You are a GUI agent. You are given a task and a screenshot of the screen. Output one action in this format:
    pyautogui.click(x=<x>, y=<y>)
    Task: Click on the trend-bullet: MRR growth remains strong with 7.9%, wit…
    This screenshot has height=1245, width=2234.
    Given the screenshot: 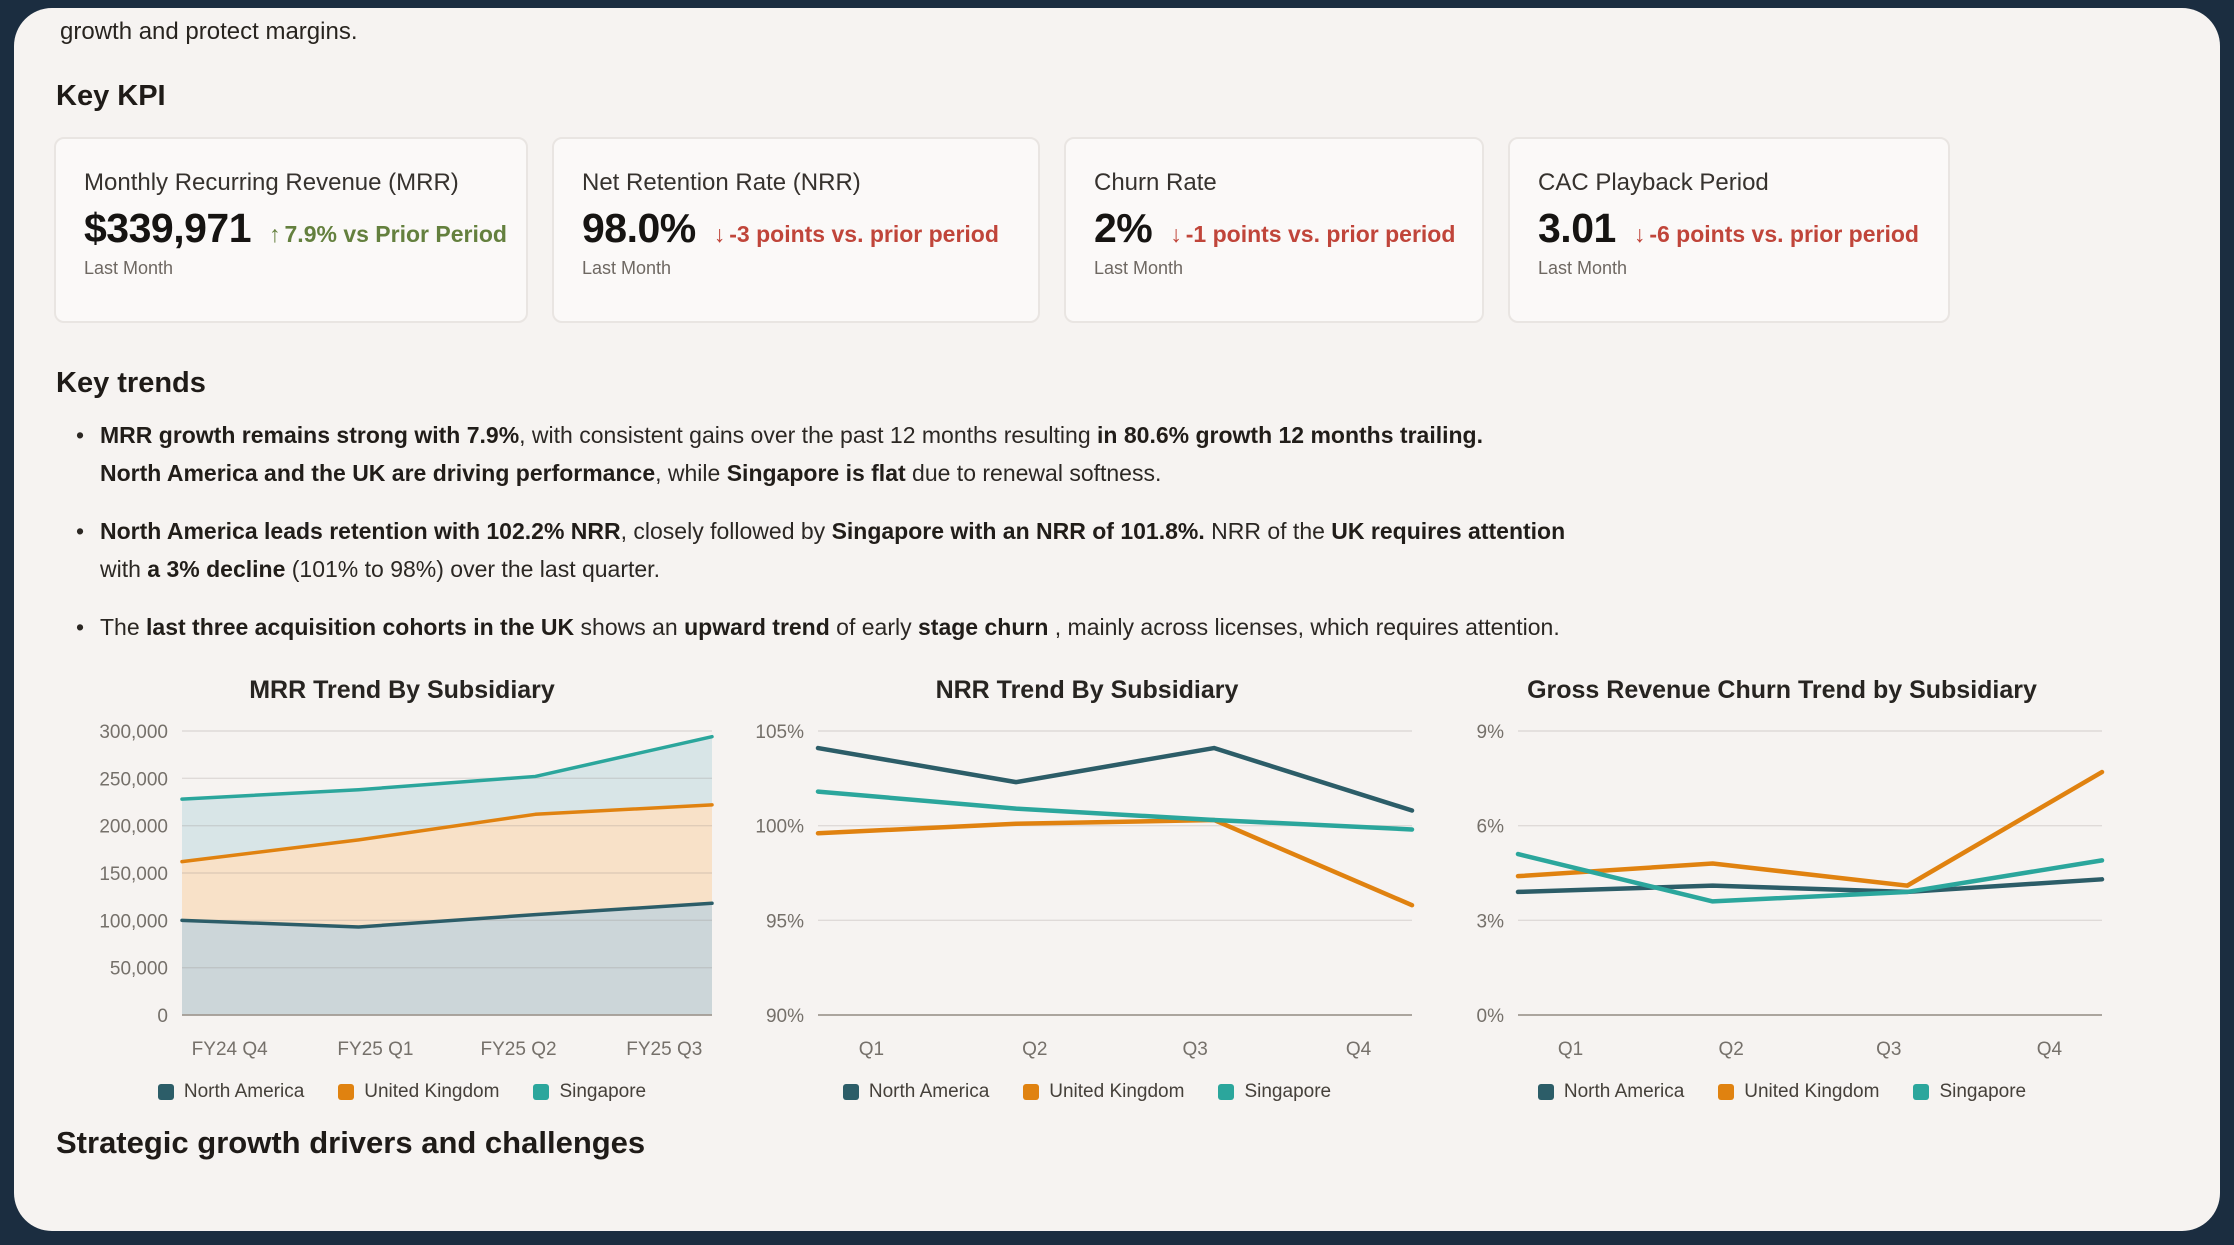 What is the action you would take?
    pyautogui.click(x=1107, y=454)
    